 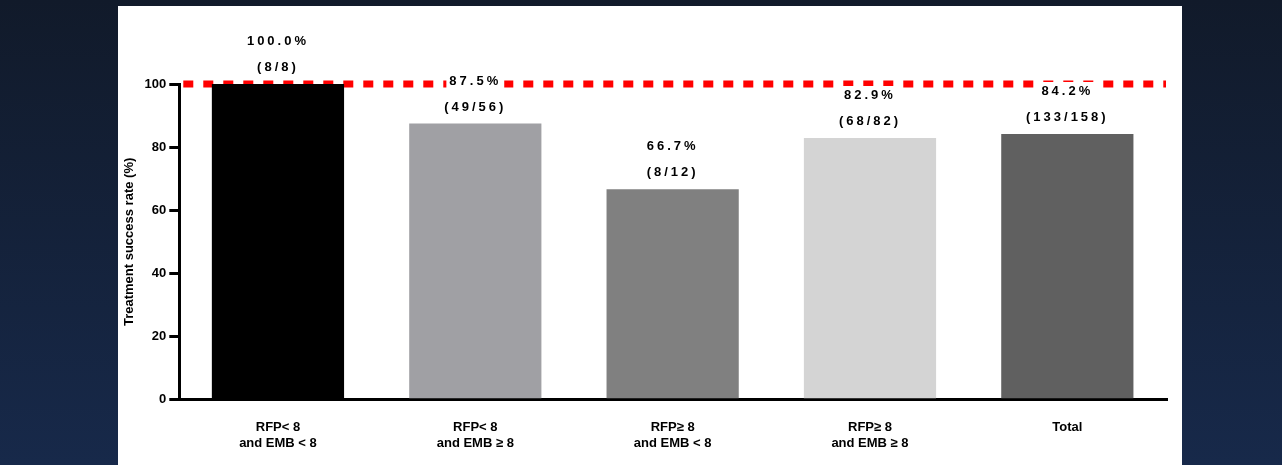 I want to click on x-tick-label: RFP≥ 8 and EMB < 8, so click(x=672, y=434).